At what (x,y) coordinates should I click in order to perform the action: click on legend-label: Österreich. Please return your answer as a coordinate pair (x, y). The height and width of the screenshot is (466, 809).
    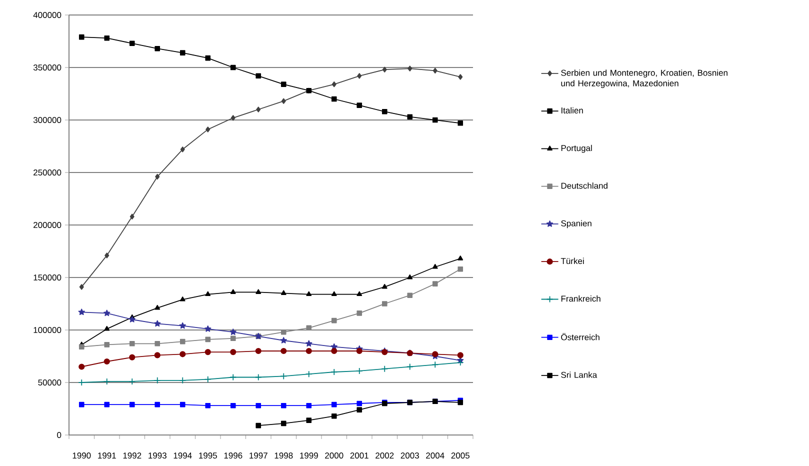
    Looking at the image, I should click on (580, 336).